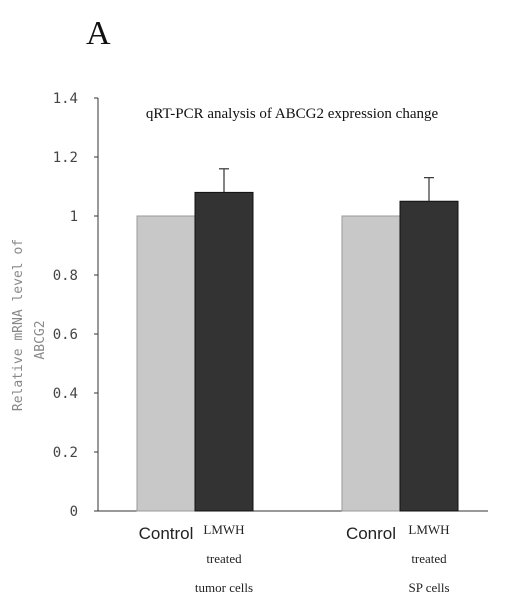 This screenshot has width=507, height=613. What do you see at coordinates (65, 276) in the screenshot?
I see `y-tick-label: 0.8` at bounding box center [65, 276].